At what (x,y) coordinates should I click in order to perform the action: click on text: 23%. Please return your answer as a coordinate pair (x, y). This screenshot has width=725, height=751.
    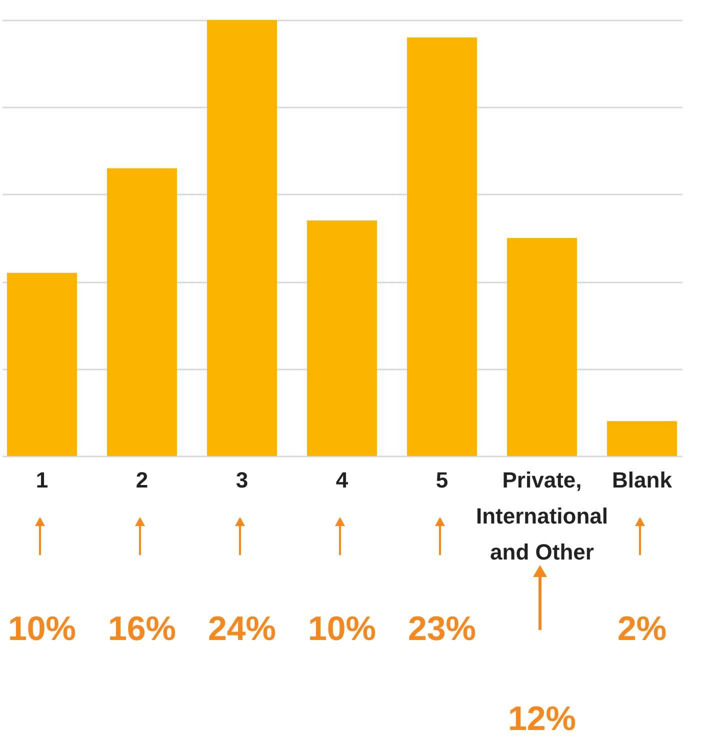
    Looking at the image, I should click on (442, 629).